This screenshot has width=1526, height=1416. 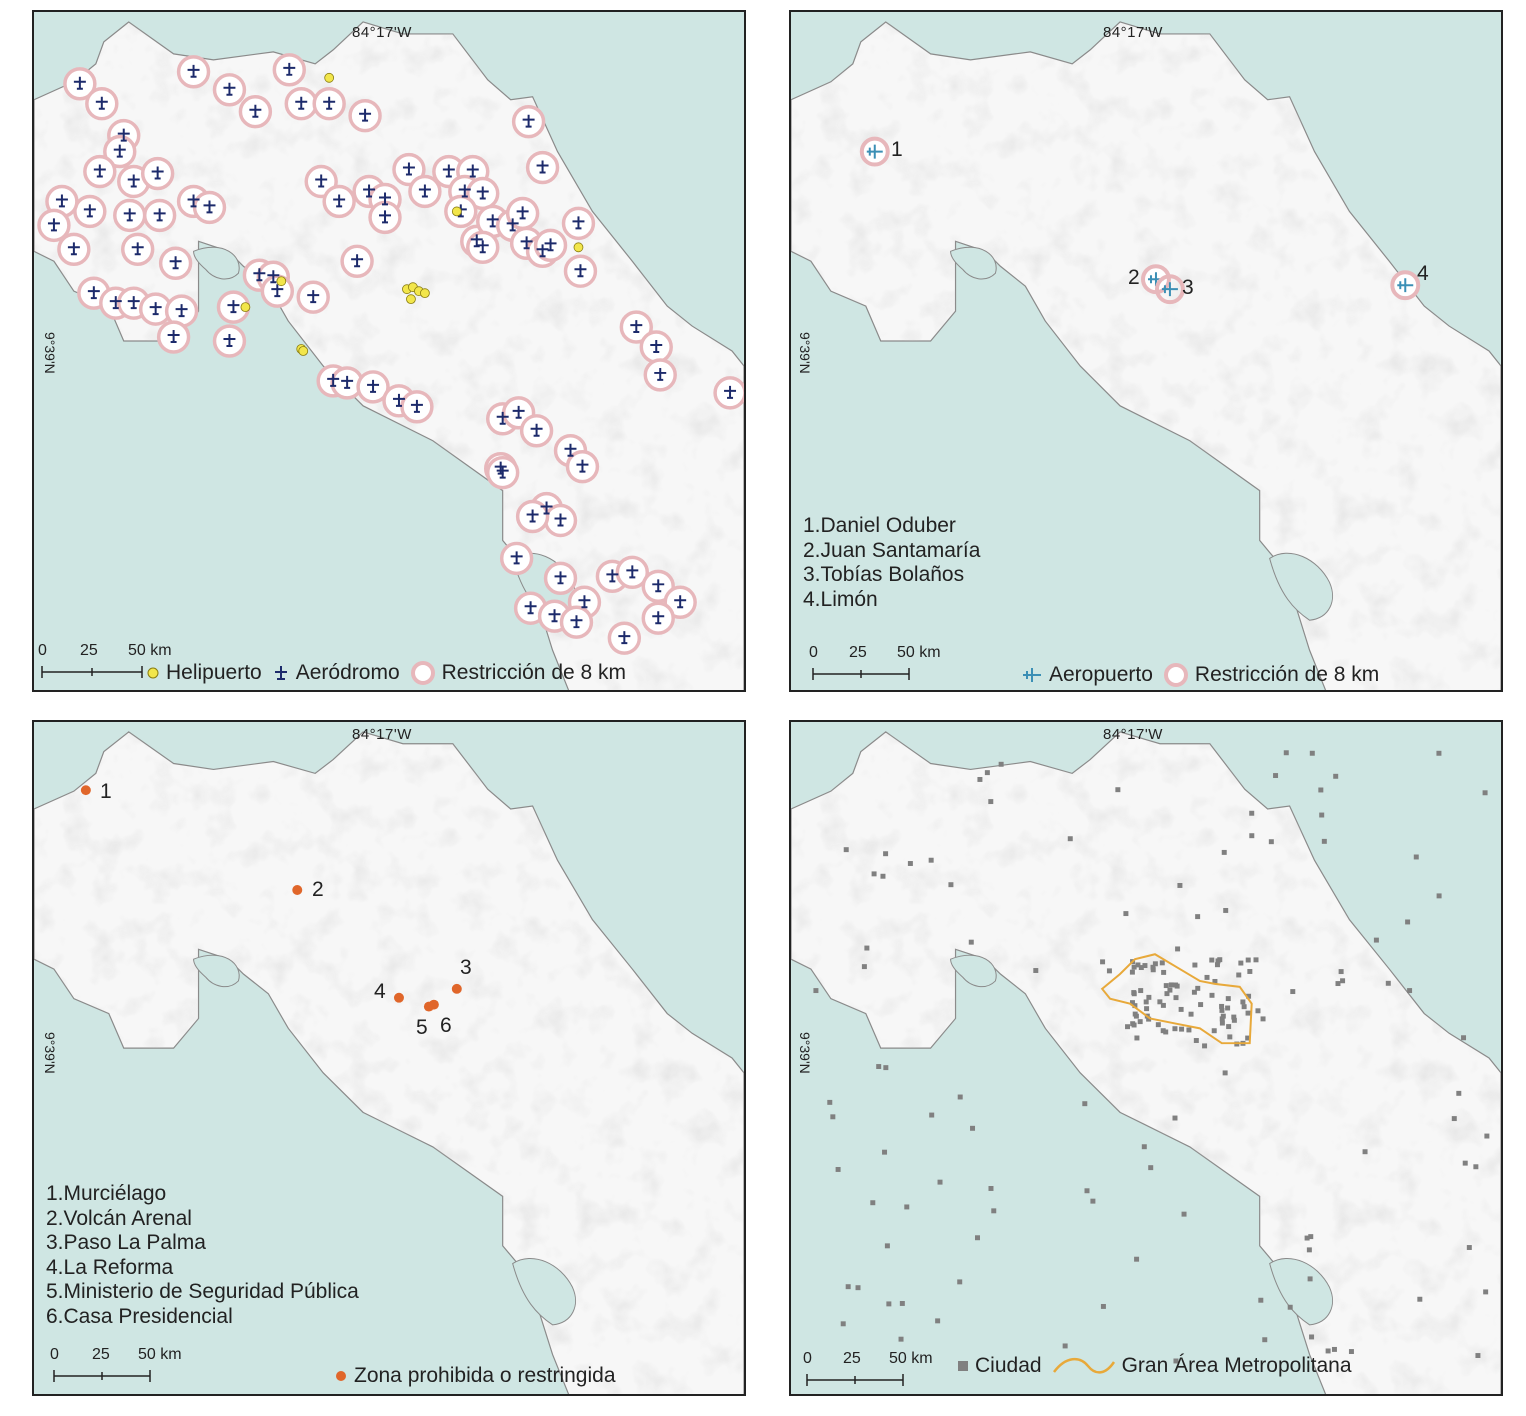 I want to click on legend-label-aerodromo: Aeródromo, so click(x=347, y=672).